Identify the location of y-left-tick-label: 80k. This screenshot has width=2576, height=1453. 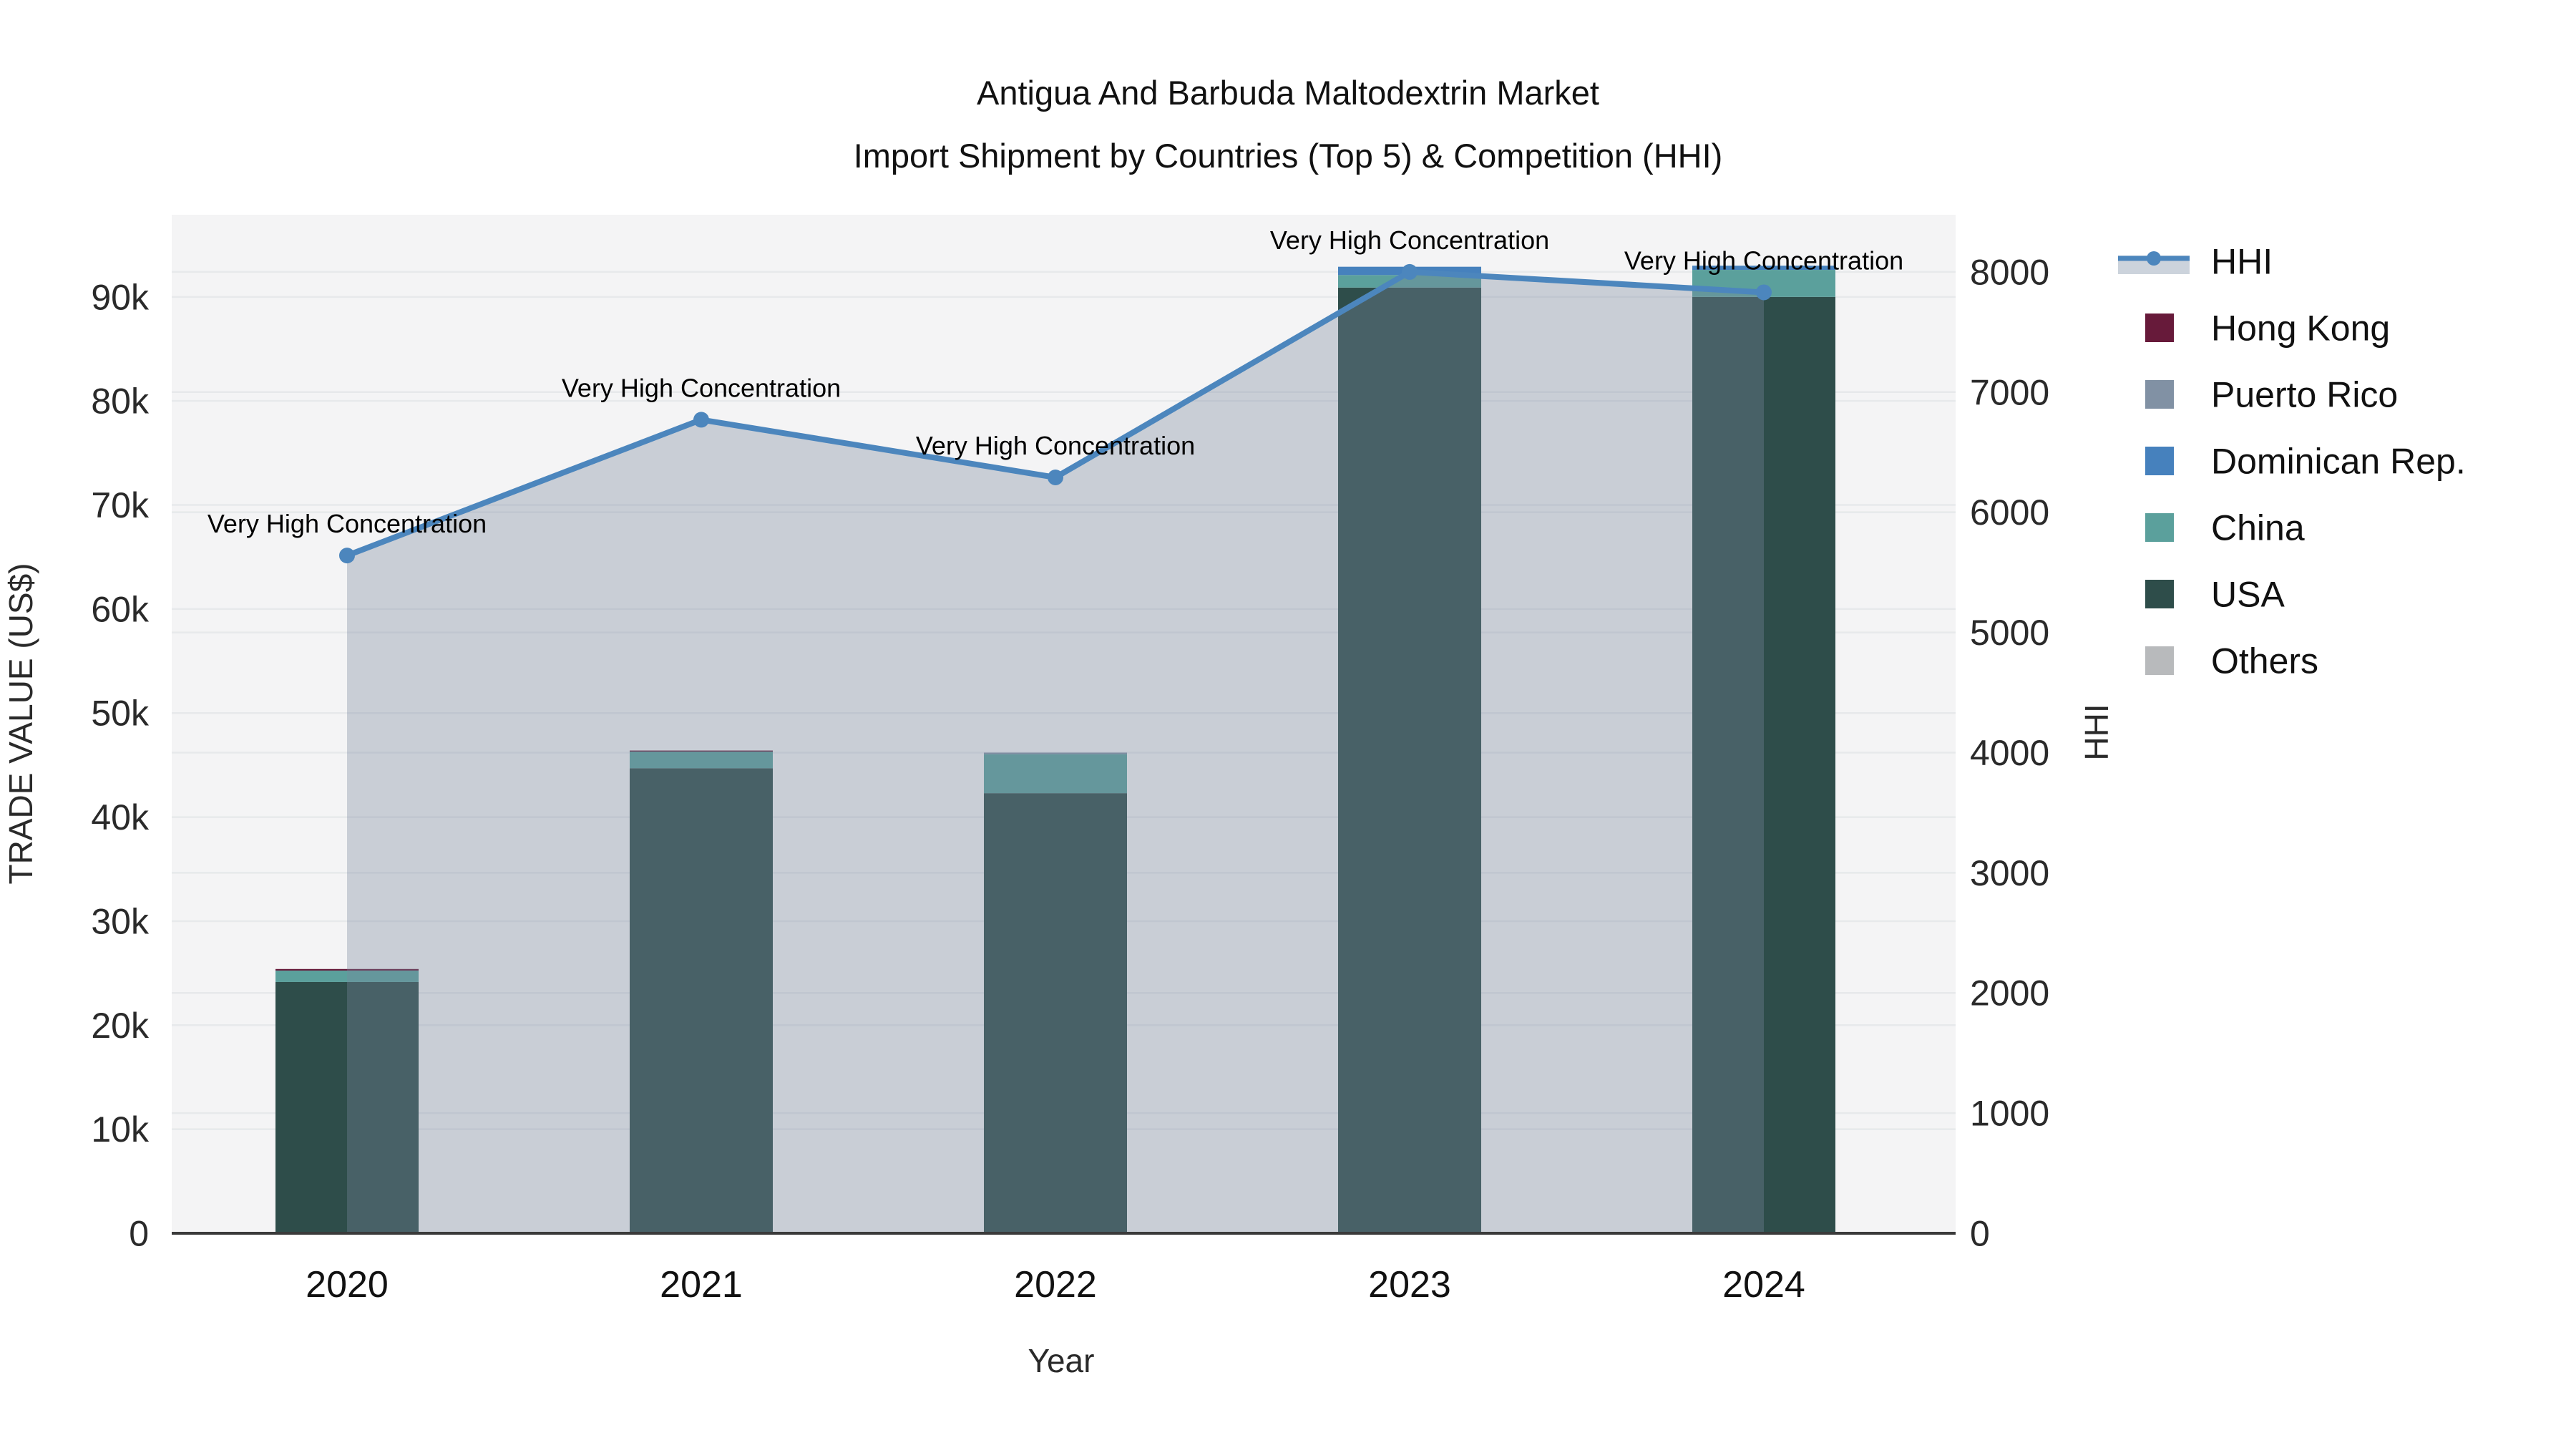
(120, 402).